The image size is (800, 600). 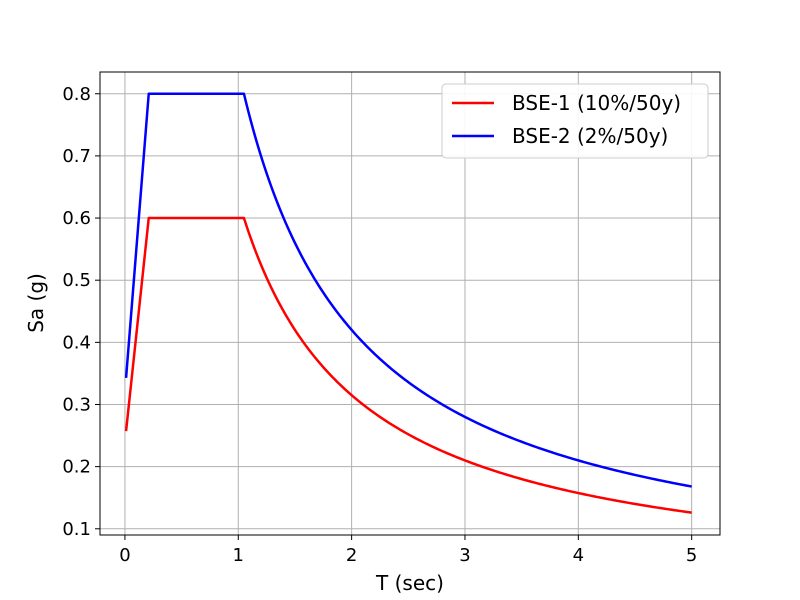 I want to click on x-axis-label: T (sec), so click(x=409, y=583).